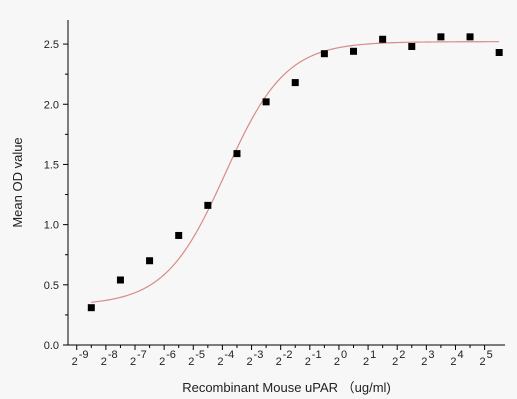 This screenshot has width=517, height=399. I want to click on y-tick-label: 2.0, so click(51, 105).